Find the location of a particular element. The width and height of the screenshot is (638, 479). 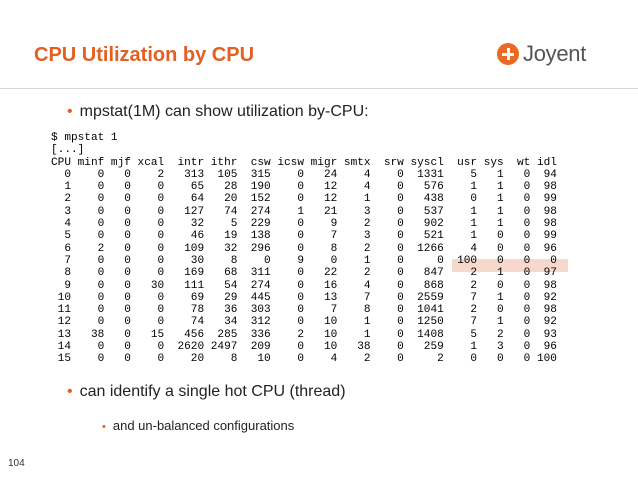

cpu-row-2: 2 0 0 0 64 20 152 0 12 1 0 438 0 1 0 99 is located at coordinates (304, 199).